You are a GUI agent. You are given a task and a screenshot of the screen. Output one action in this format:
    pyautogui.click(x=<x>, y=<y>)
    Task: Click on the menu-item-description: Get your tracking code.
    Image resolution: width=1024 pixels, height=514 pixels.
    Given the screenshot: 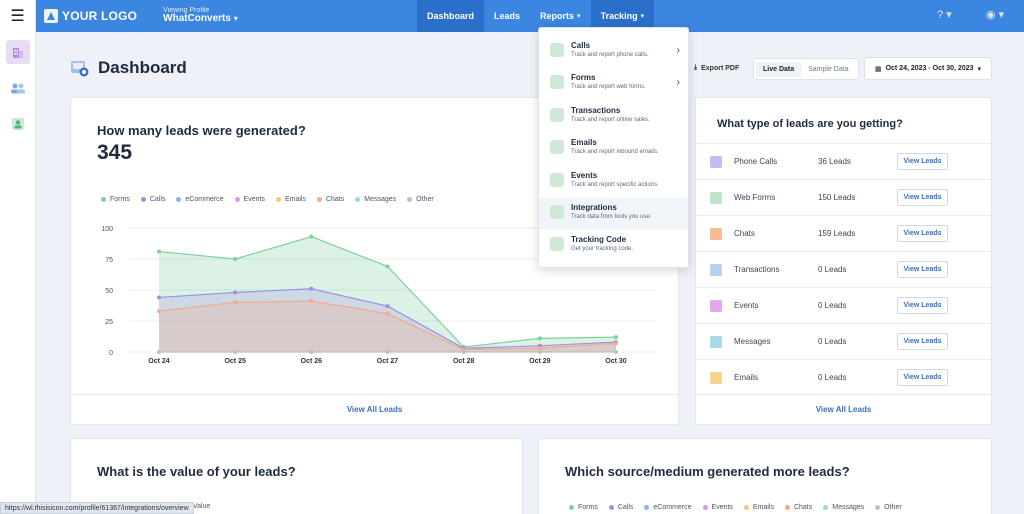 What is the action you would take?
    pyautogui.click(x=602, y=249)
    